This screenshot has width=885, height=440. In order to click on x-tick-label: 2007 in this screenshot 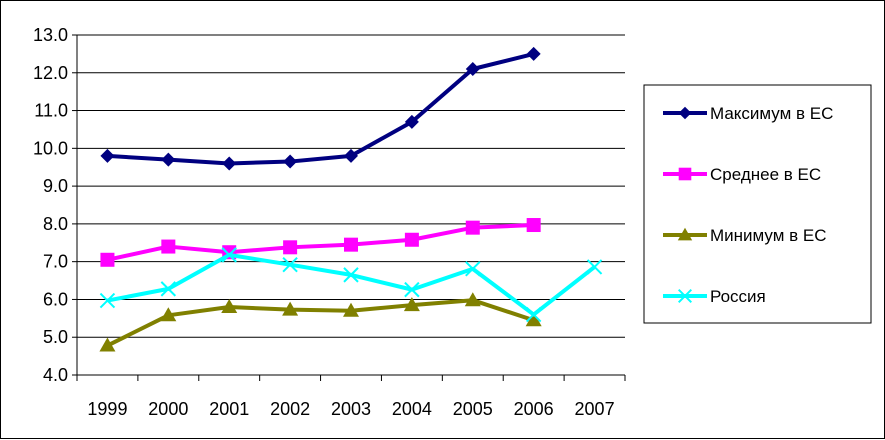, I will do `click(595, 409)`.